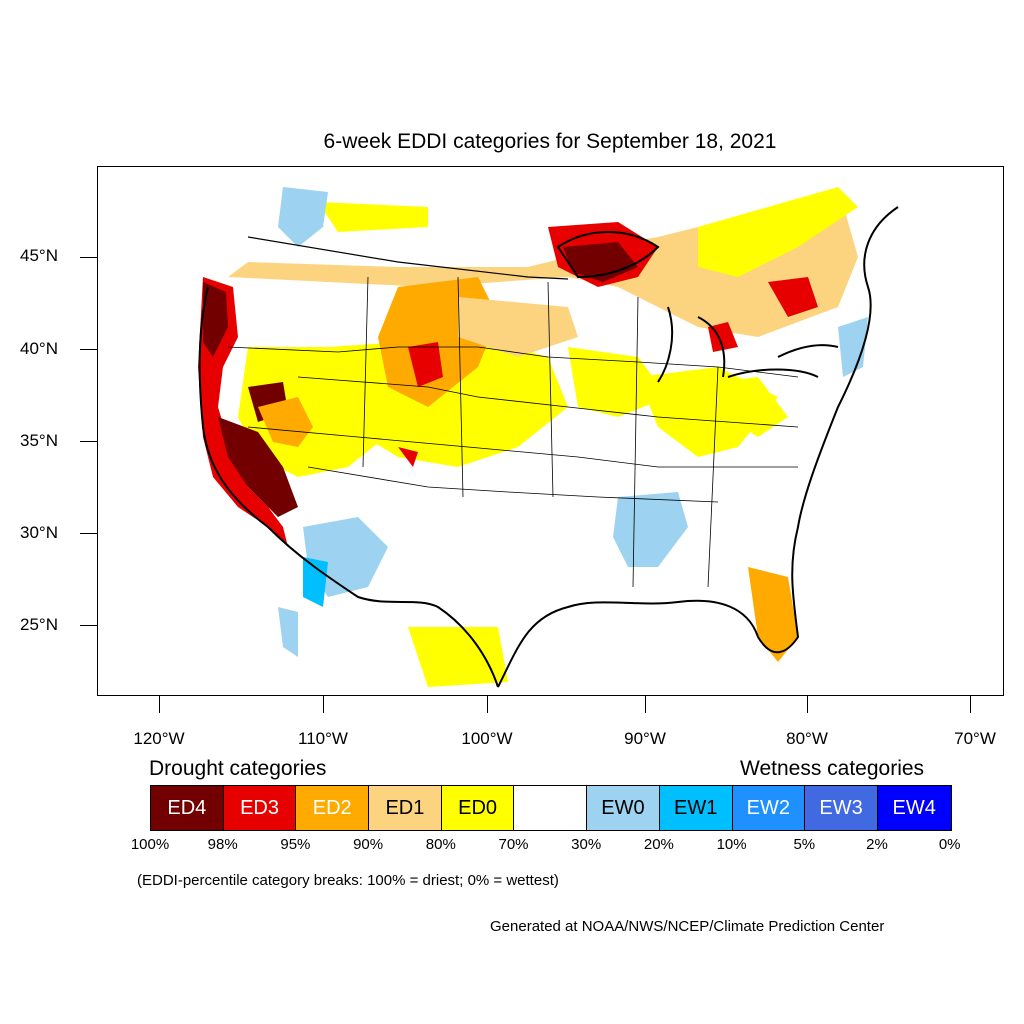 The height and width of the screenshot is (1024, 1024). I want to click on percent-break-label: 90%, so click(368, 844).